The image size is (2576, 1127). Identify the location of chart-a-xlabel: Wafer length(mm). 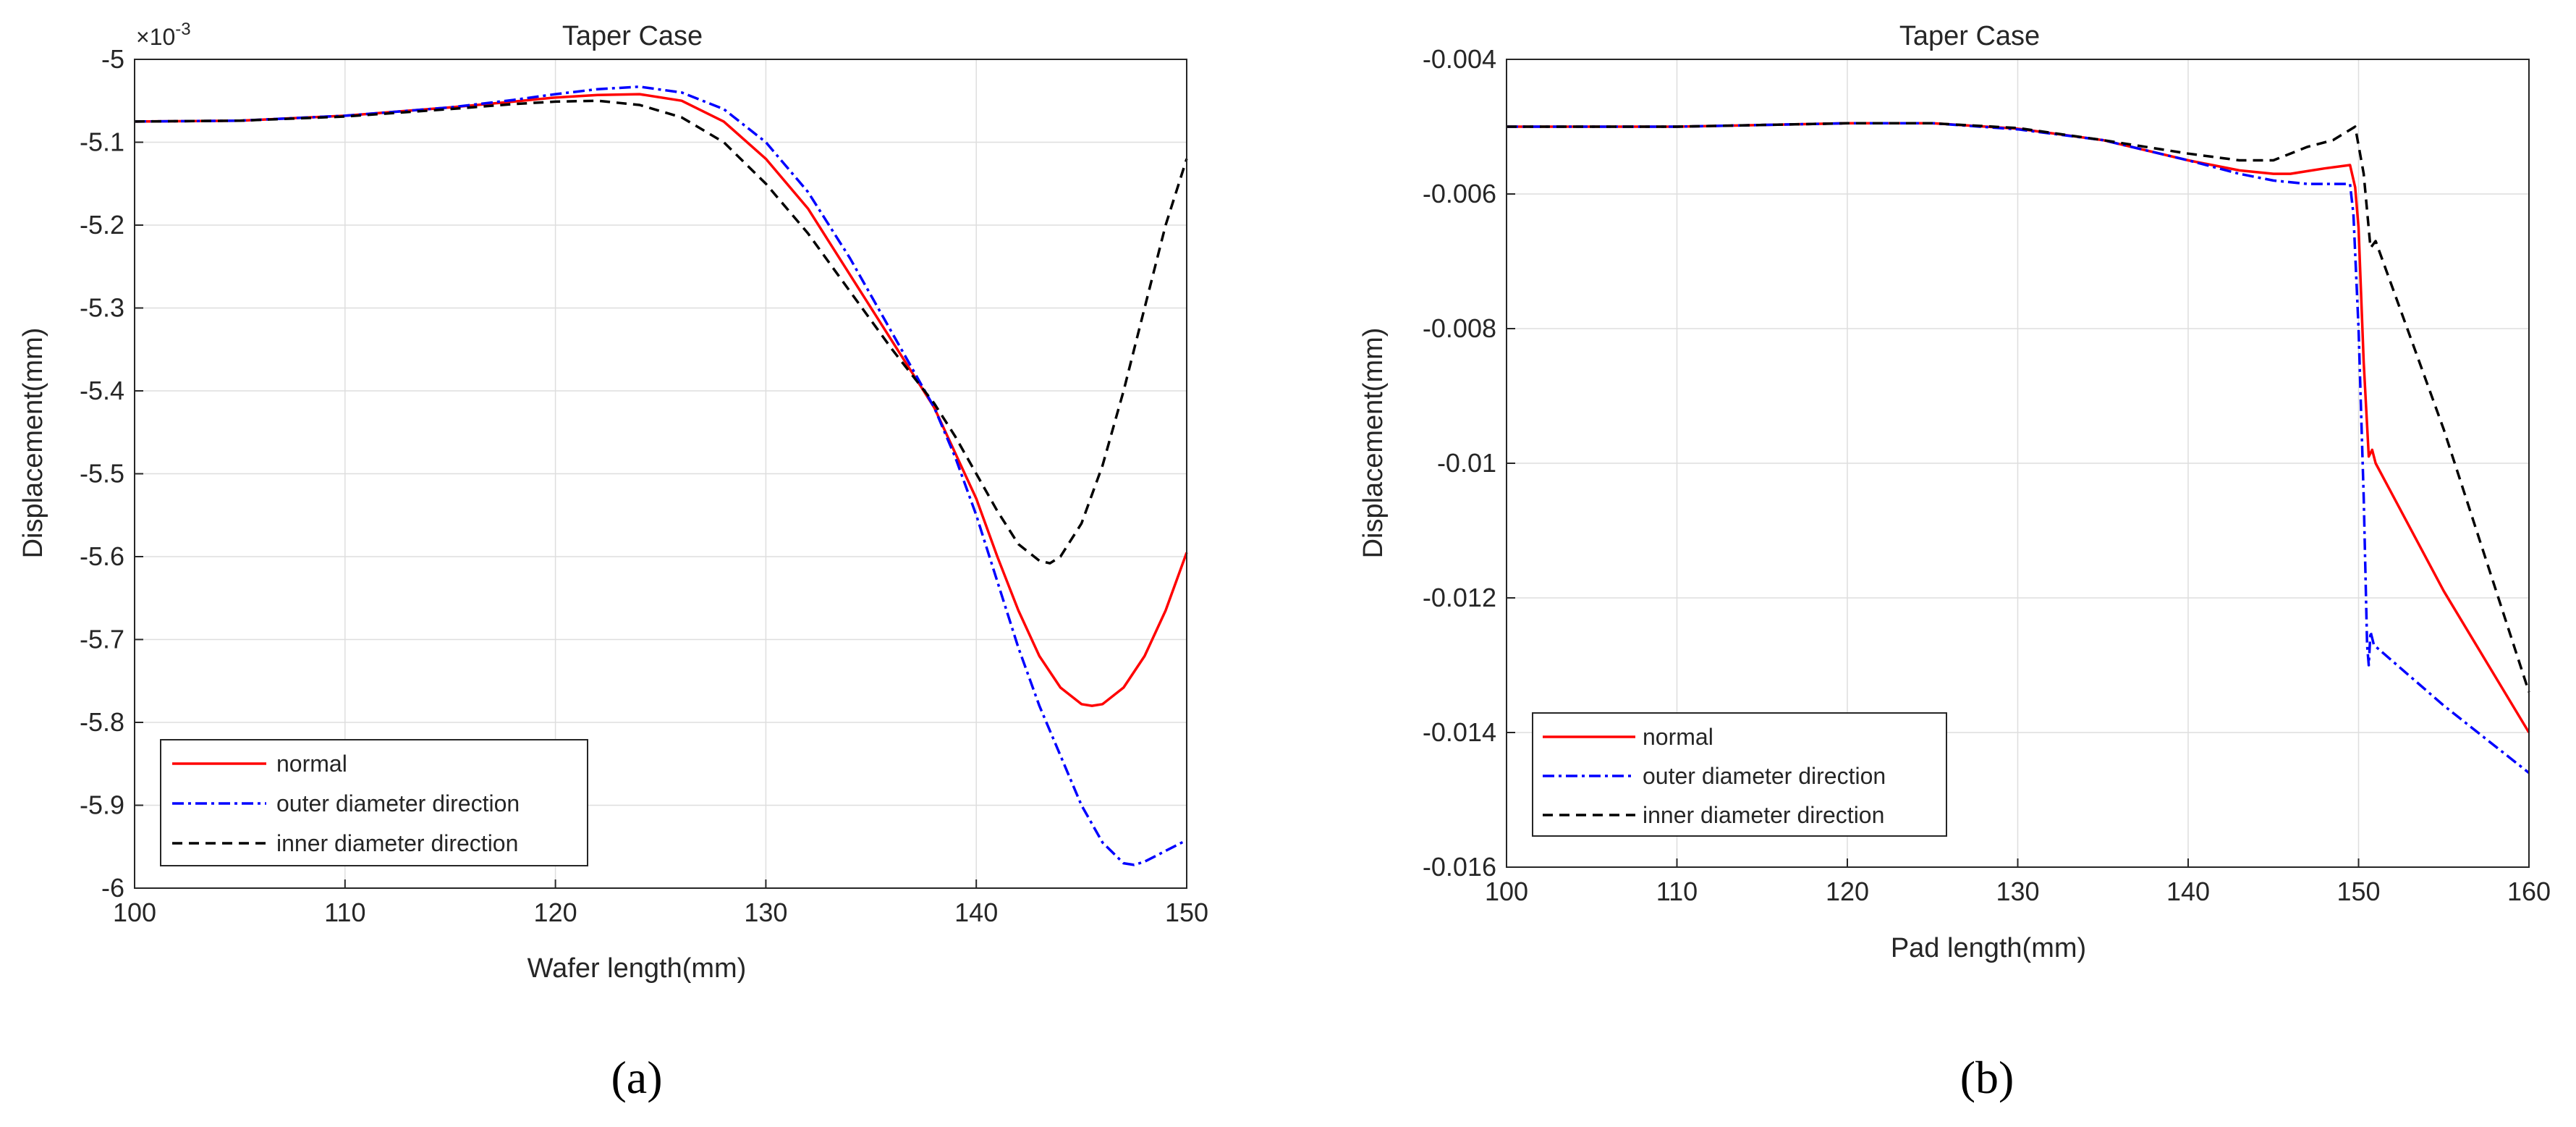
(637, 968).